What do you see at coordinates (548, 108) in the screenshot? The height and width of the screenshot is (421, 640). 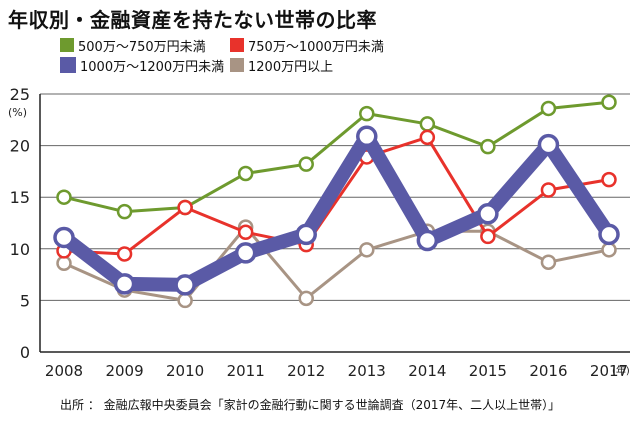 I see `data-point-green-2016` at bounding box center [548, 108].